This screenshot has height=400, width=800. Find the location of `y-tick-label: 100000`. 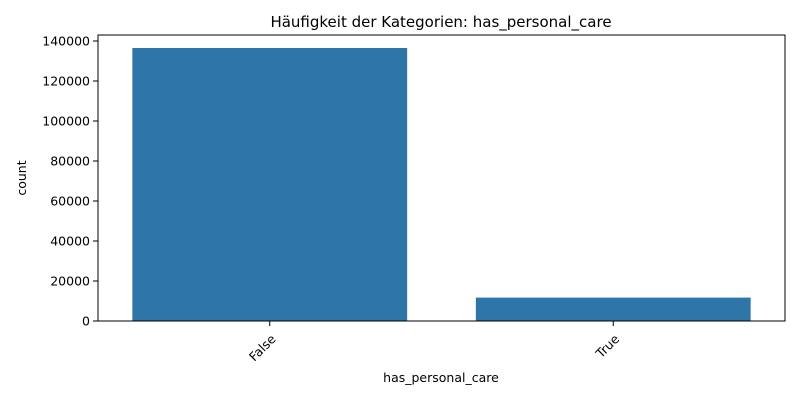

y-tick-label: 100000 is located at coordinates (66, 121).